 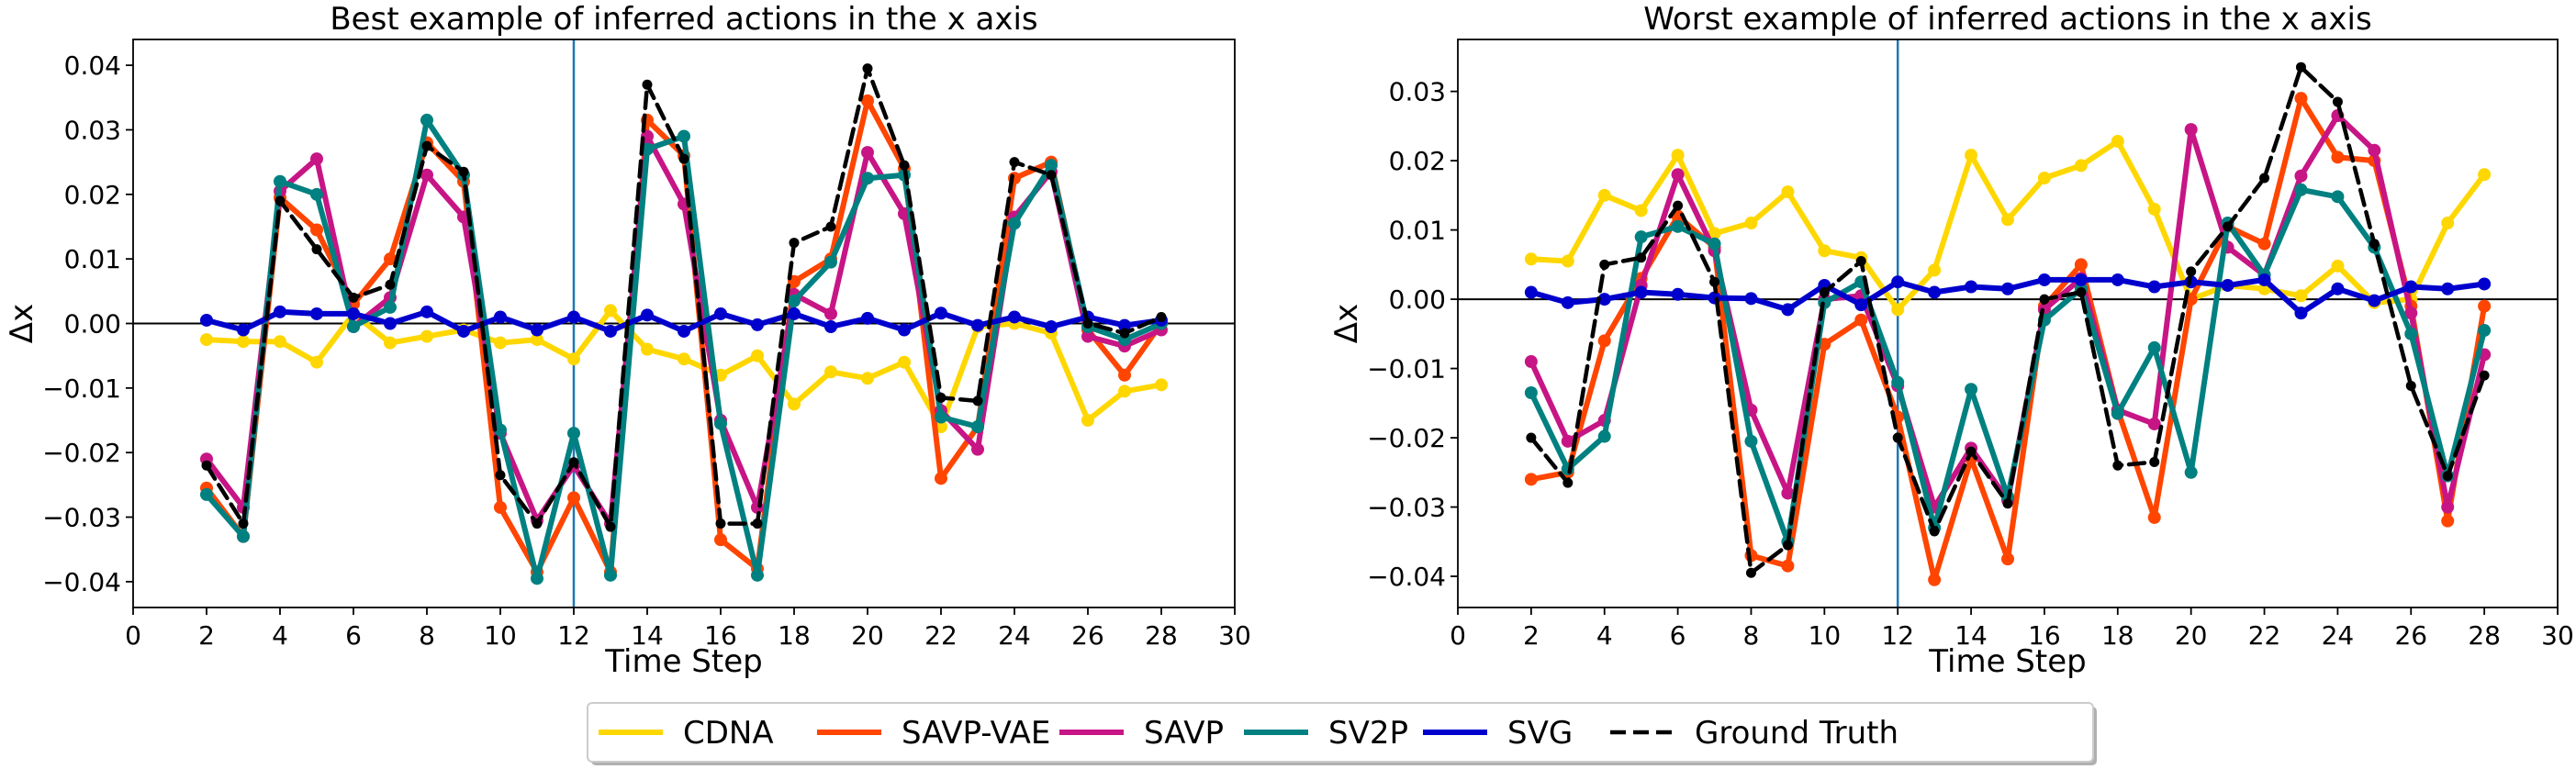 What do you see at coordinates (1751, 635) in the screenshot?
I see `x-tick-label: 8` at bounding box center [1751, 635].